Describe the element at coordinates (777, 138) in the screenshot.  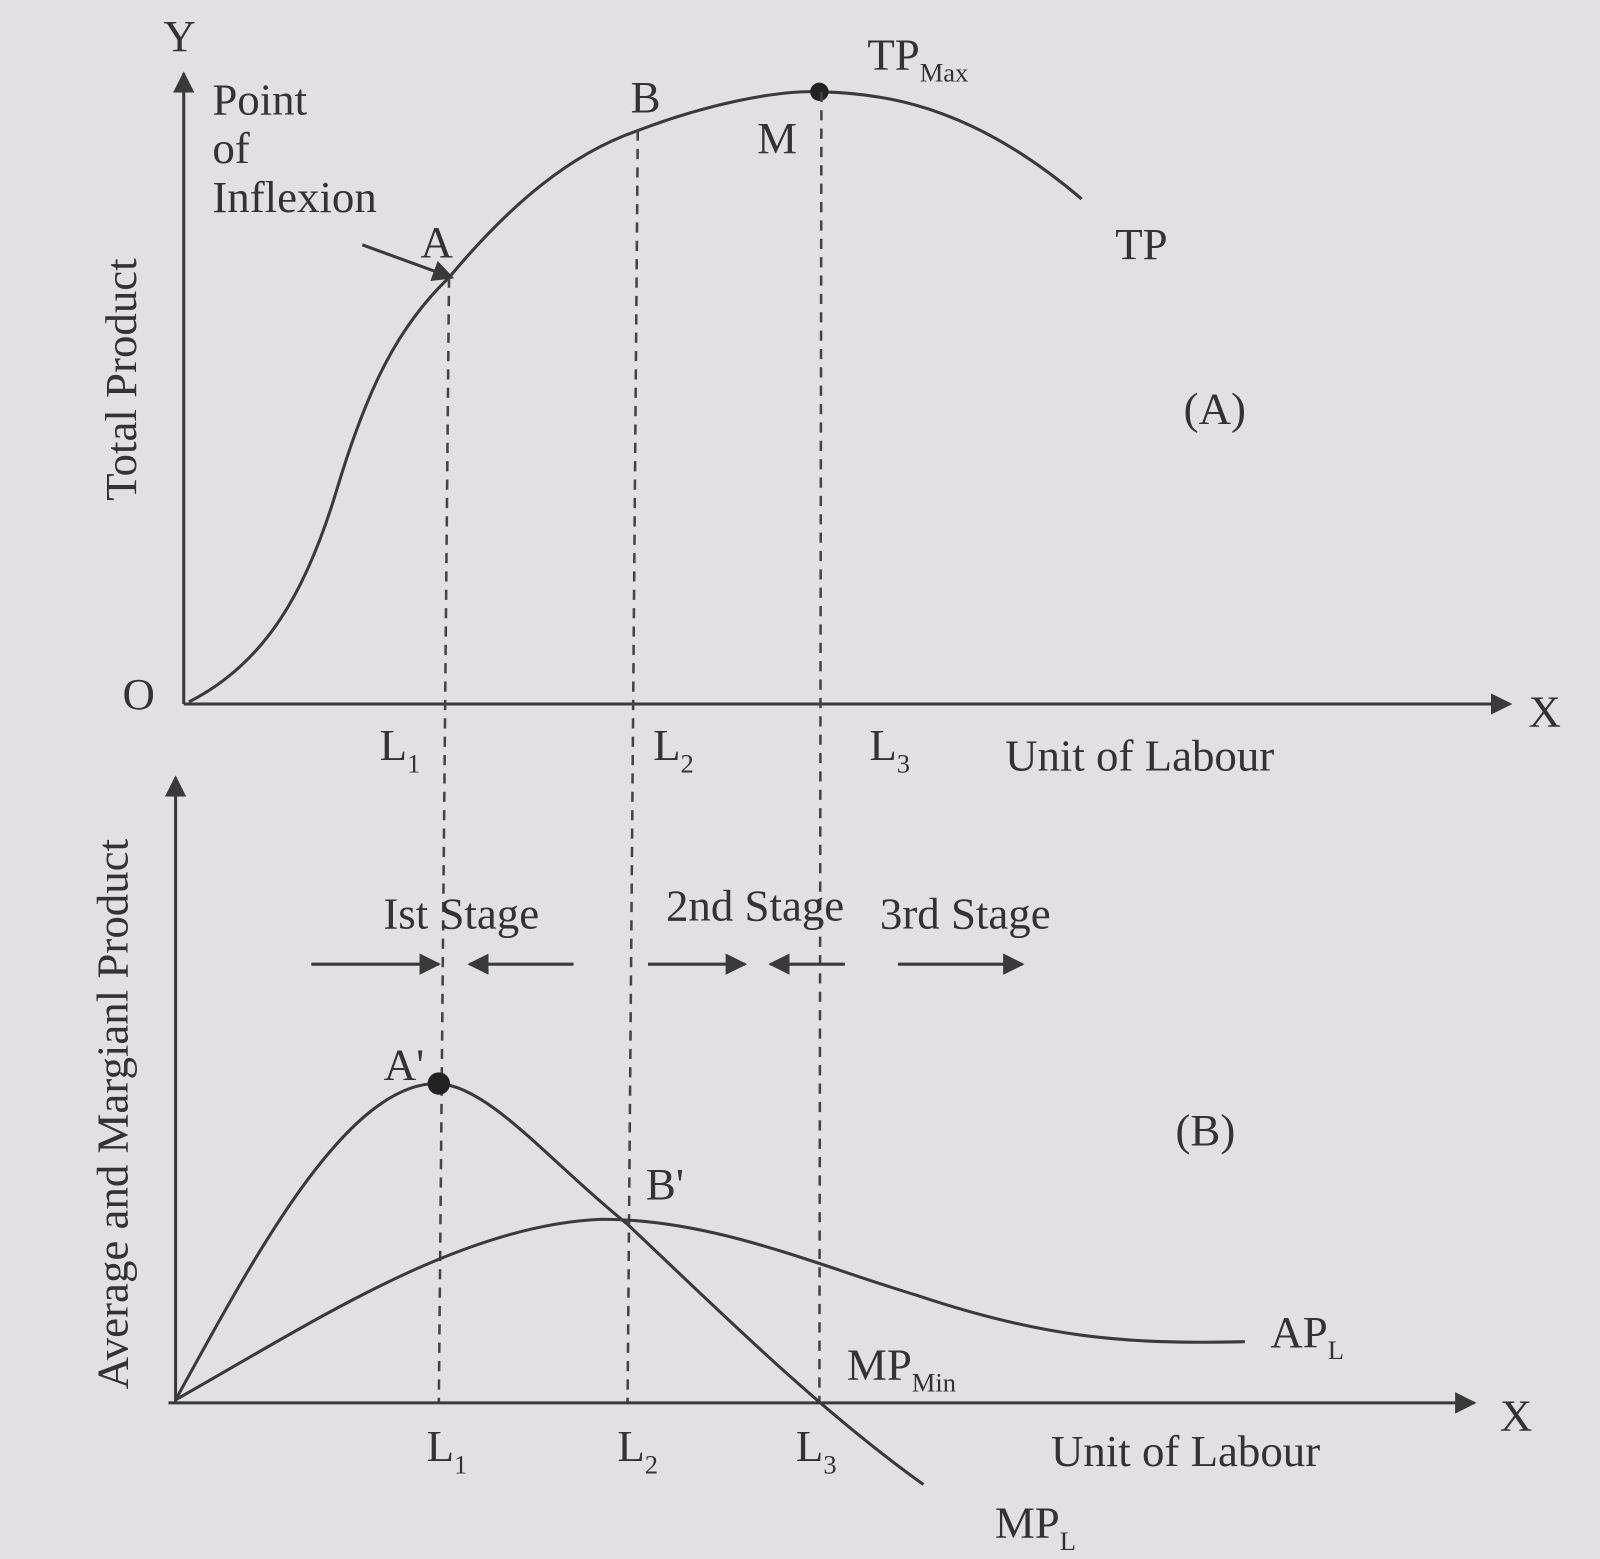
I see `point-label: M` at that location.